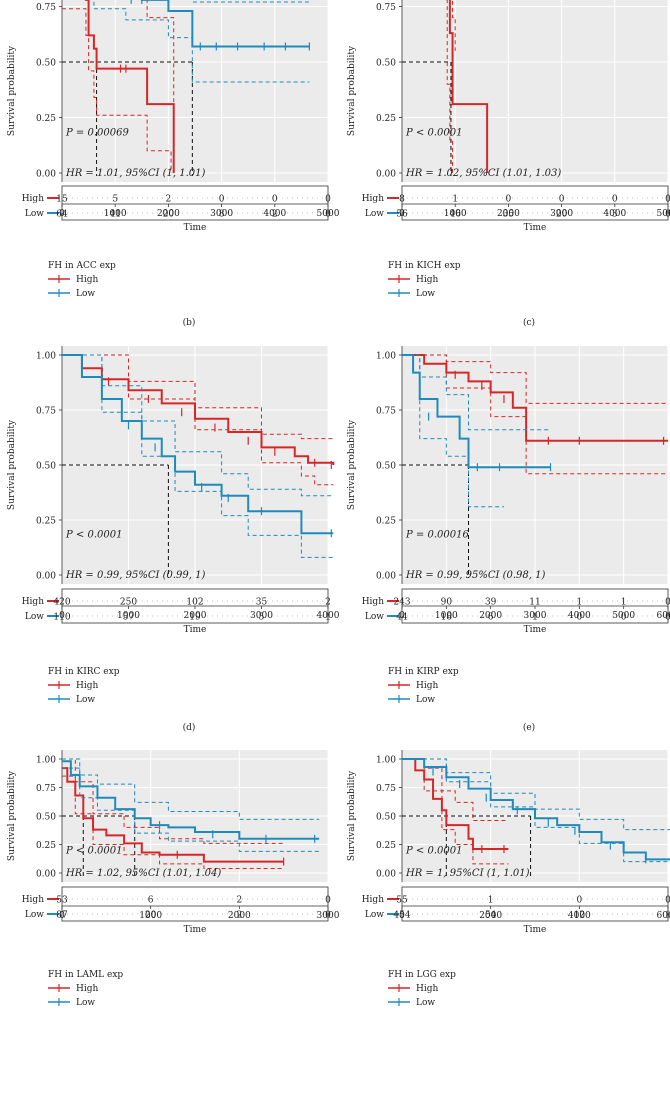  Describe the element at coordinates (194, 603) in the screenshot. I see `risk-count: 102` at that location.